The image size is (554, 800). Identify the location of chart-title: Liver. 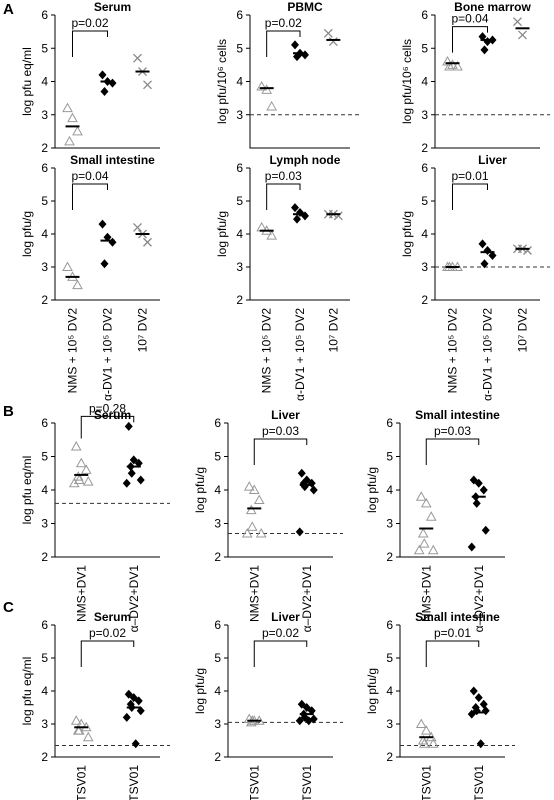
(285, 617).